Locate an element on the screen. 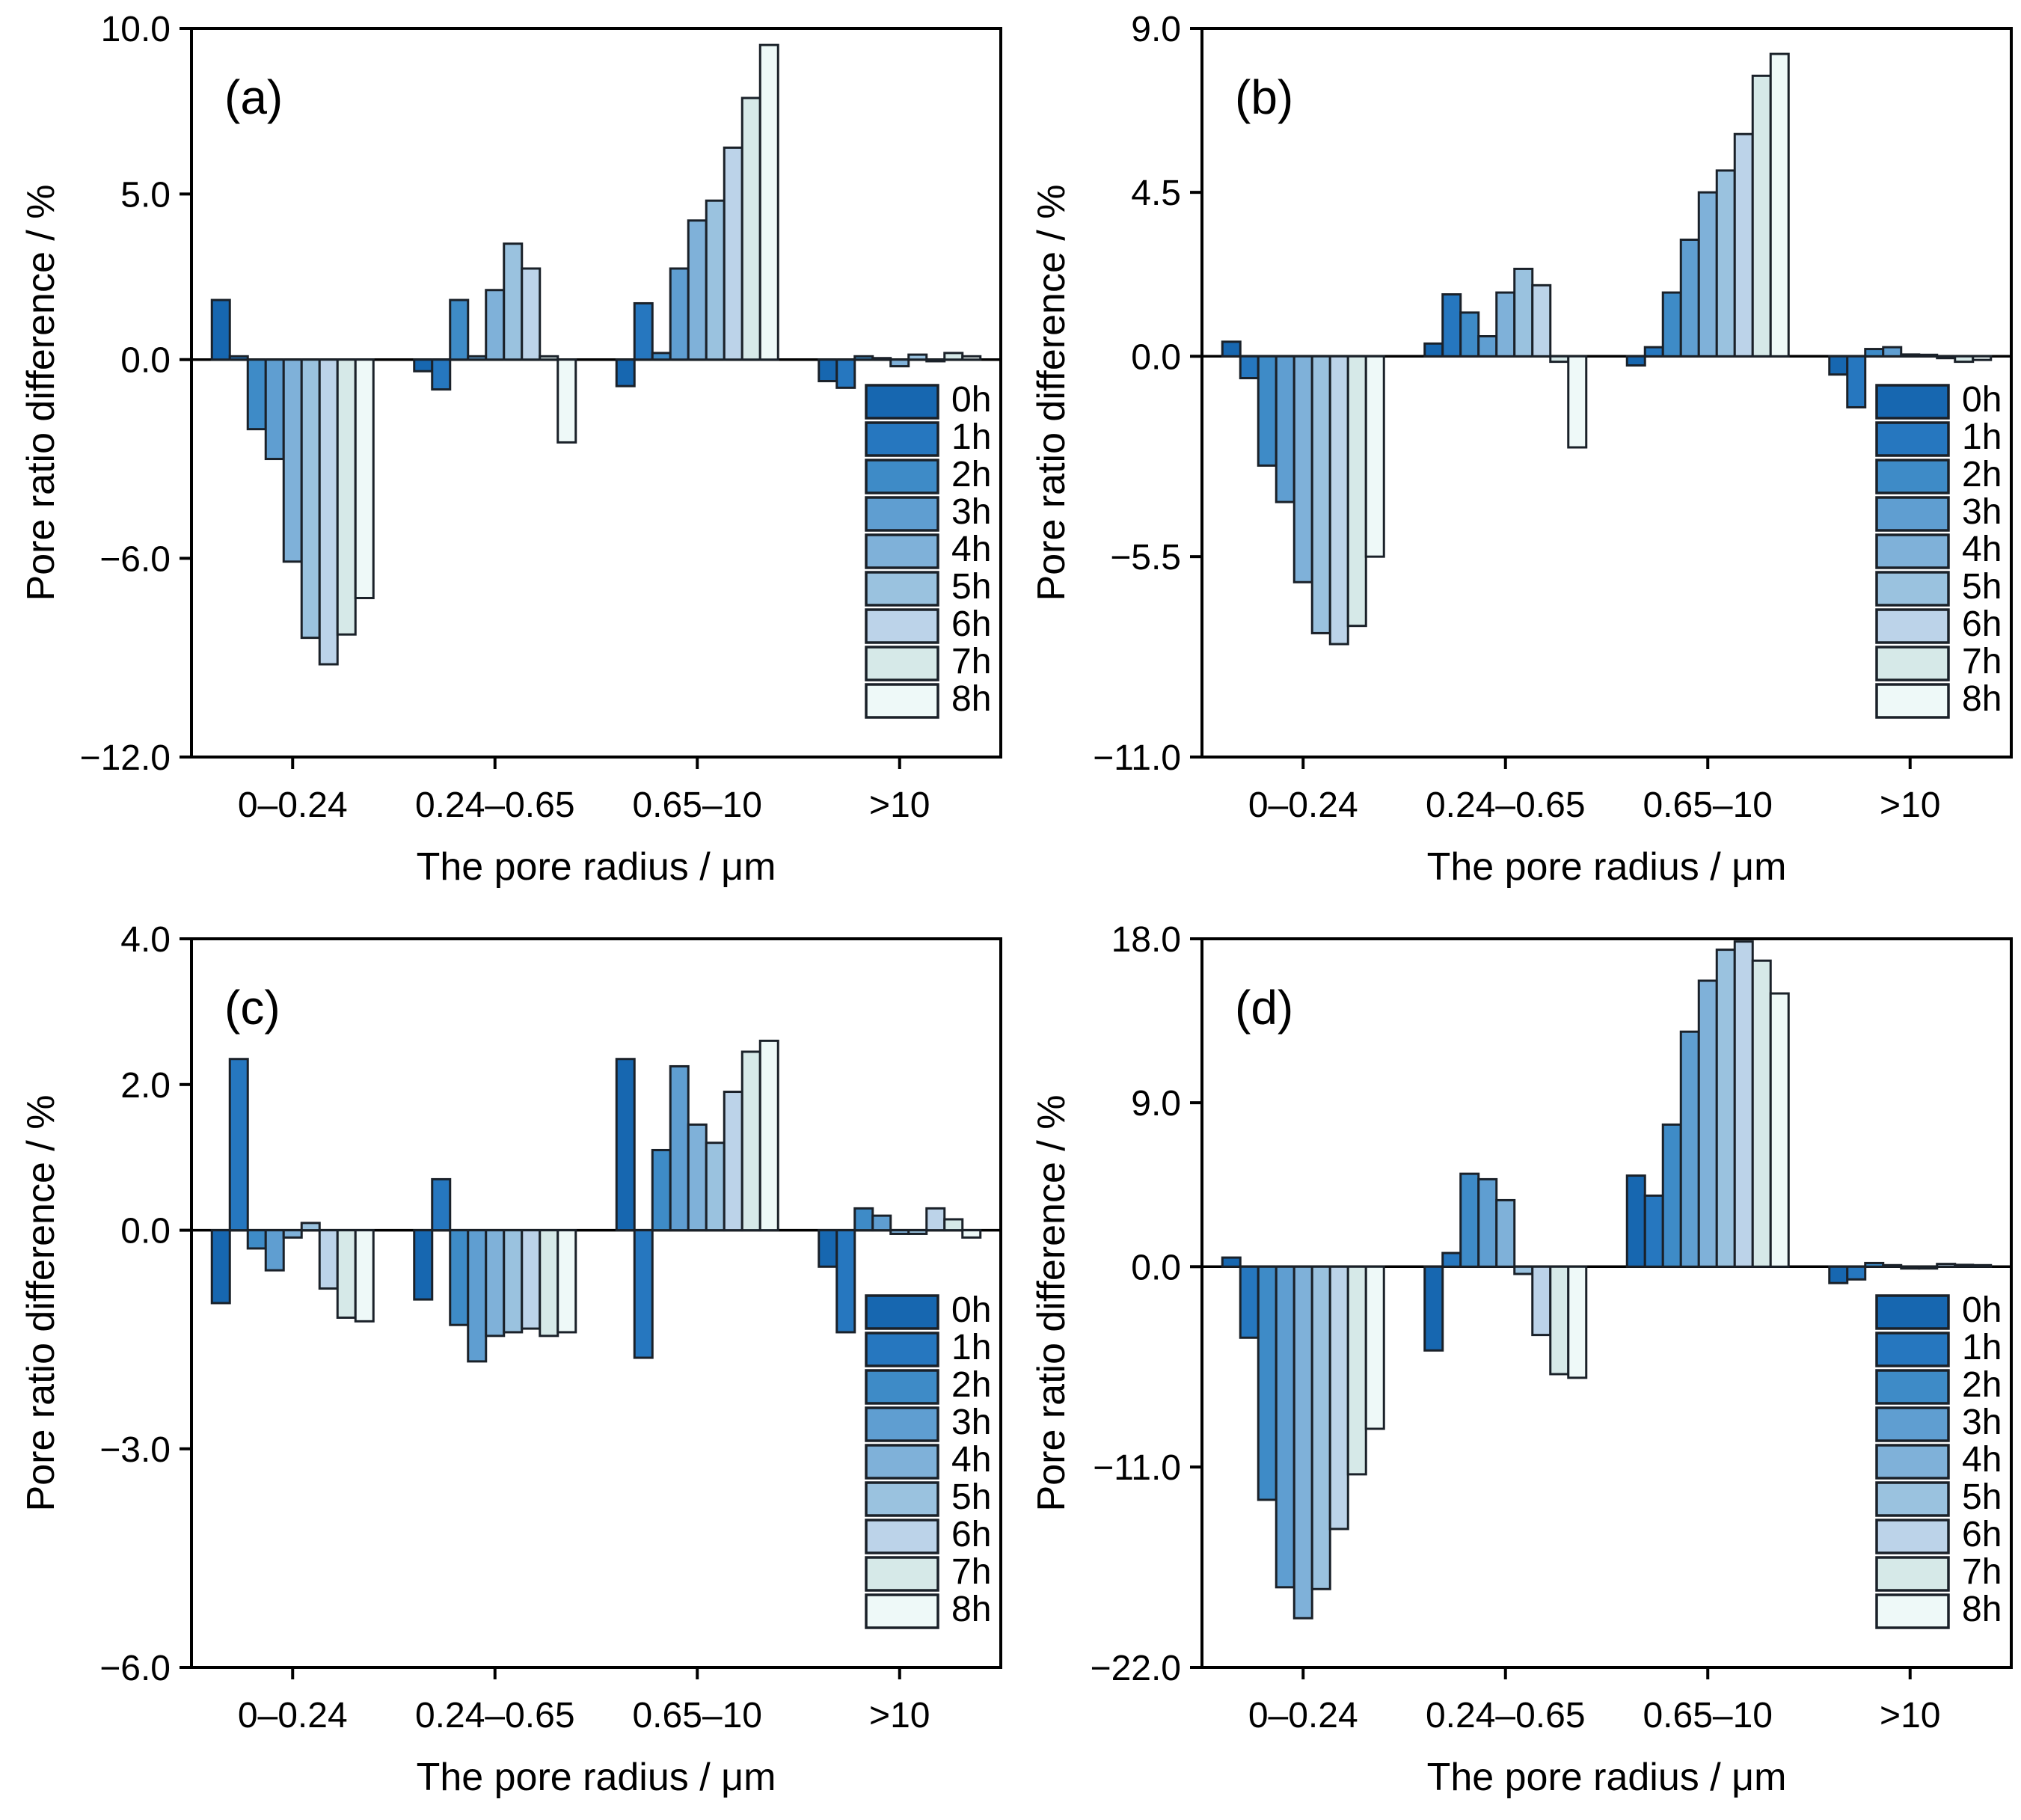  bar-a-cat1-0h is located at coordinates (423, 365).